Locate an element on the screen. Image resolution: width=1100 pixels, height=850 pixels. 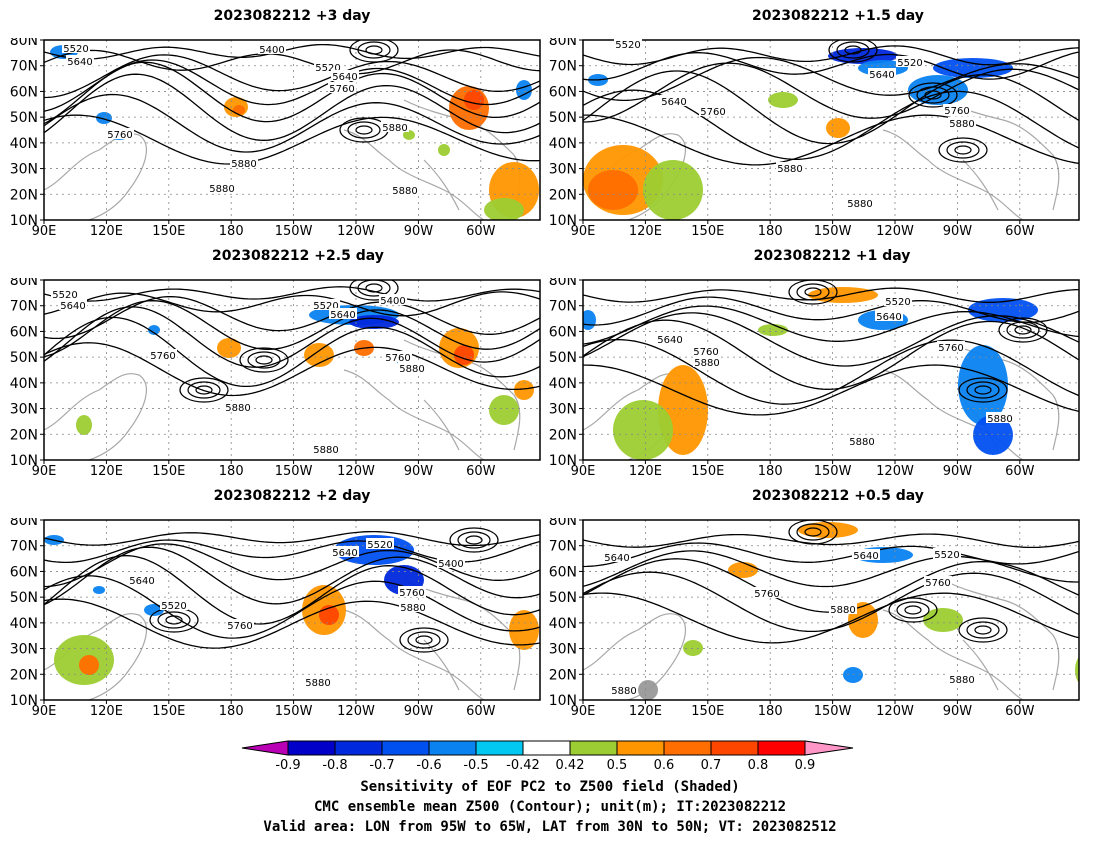
lon-label: 90E is located at coordinates (44, 471).